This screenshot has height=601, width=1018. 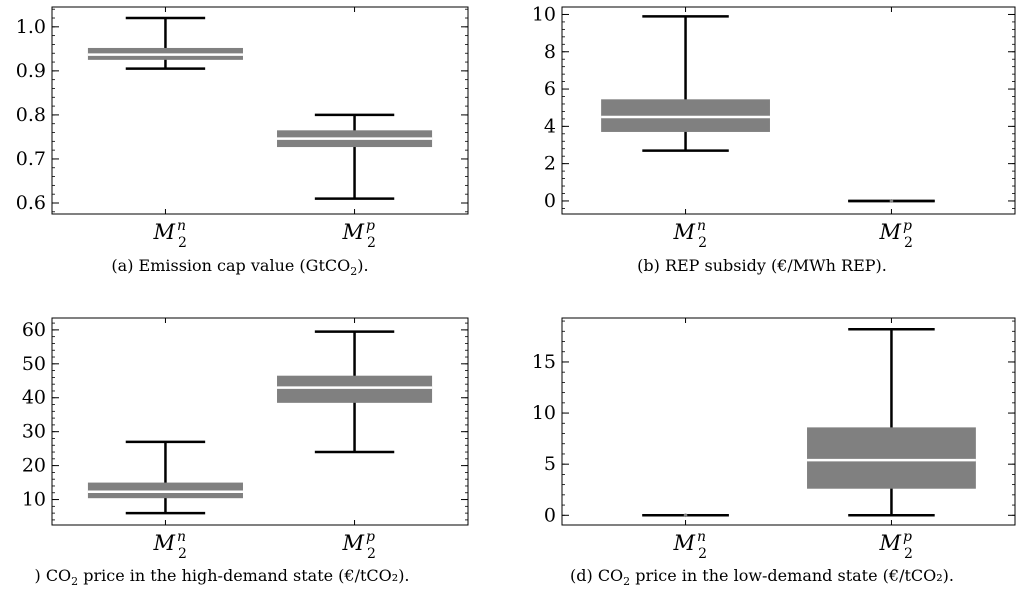 I want to click on y-tick-label: 1.0, so click(x=31, y=27).